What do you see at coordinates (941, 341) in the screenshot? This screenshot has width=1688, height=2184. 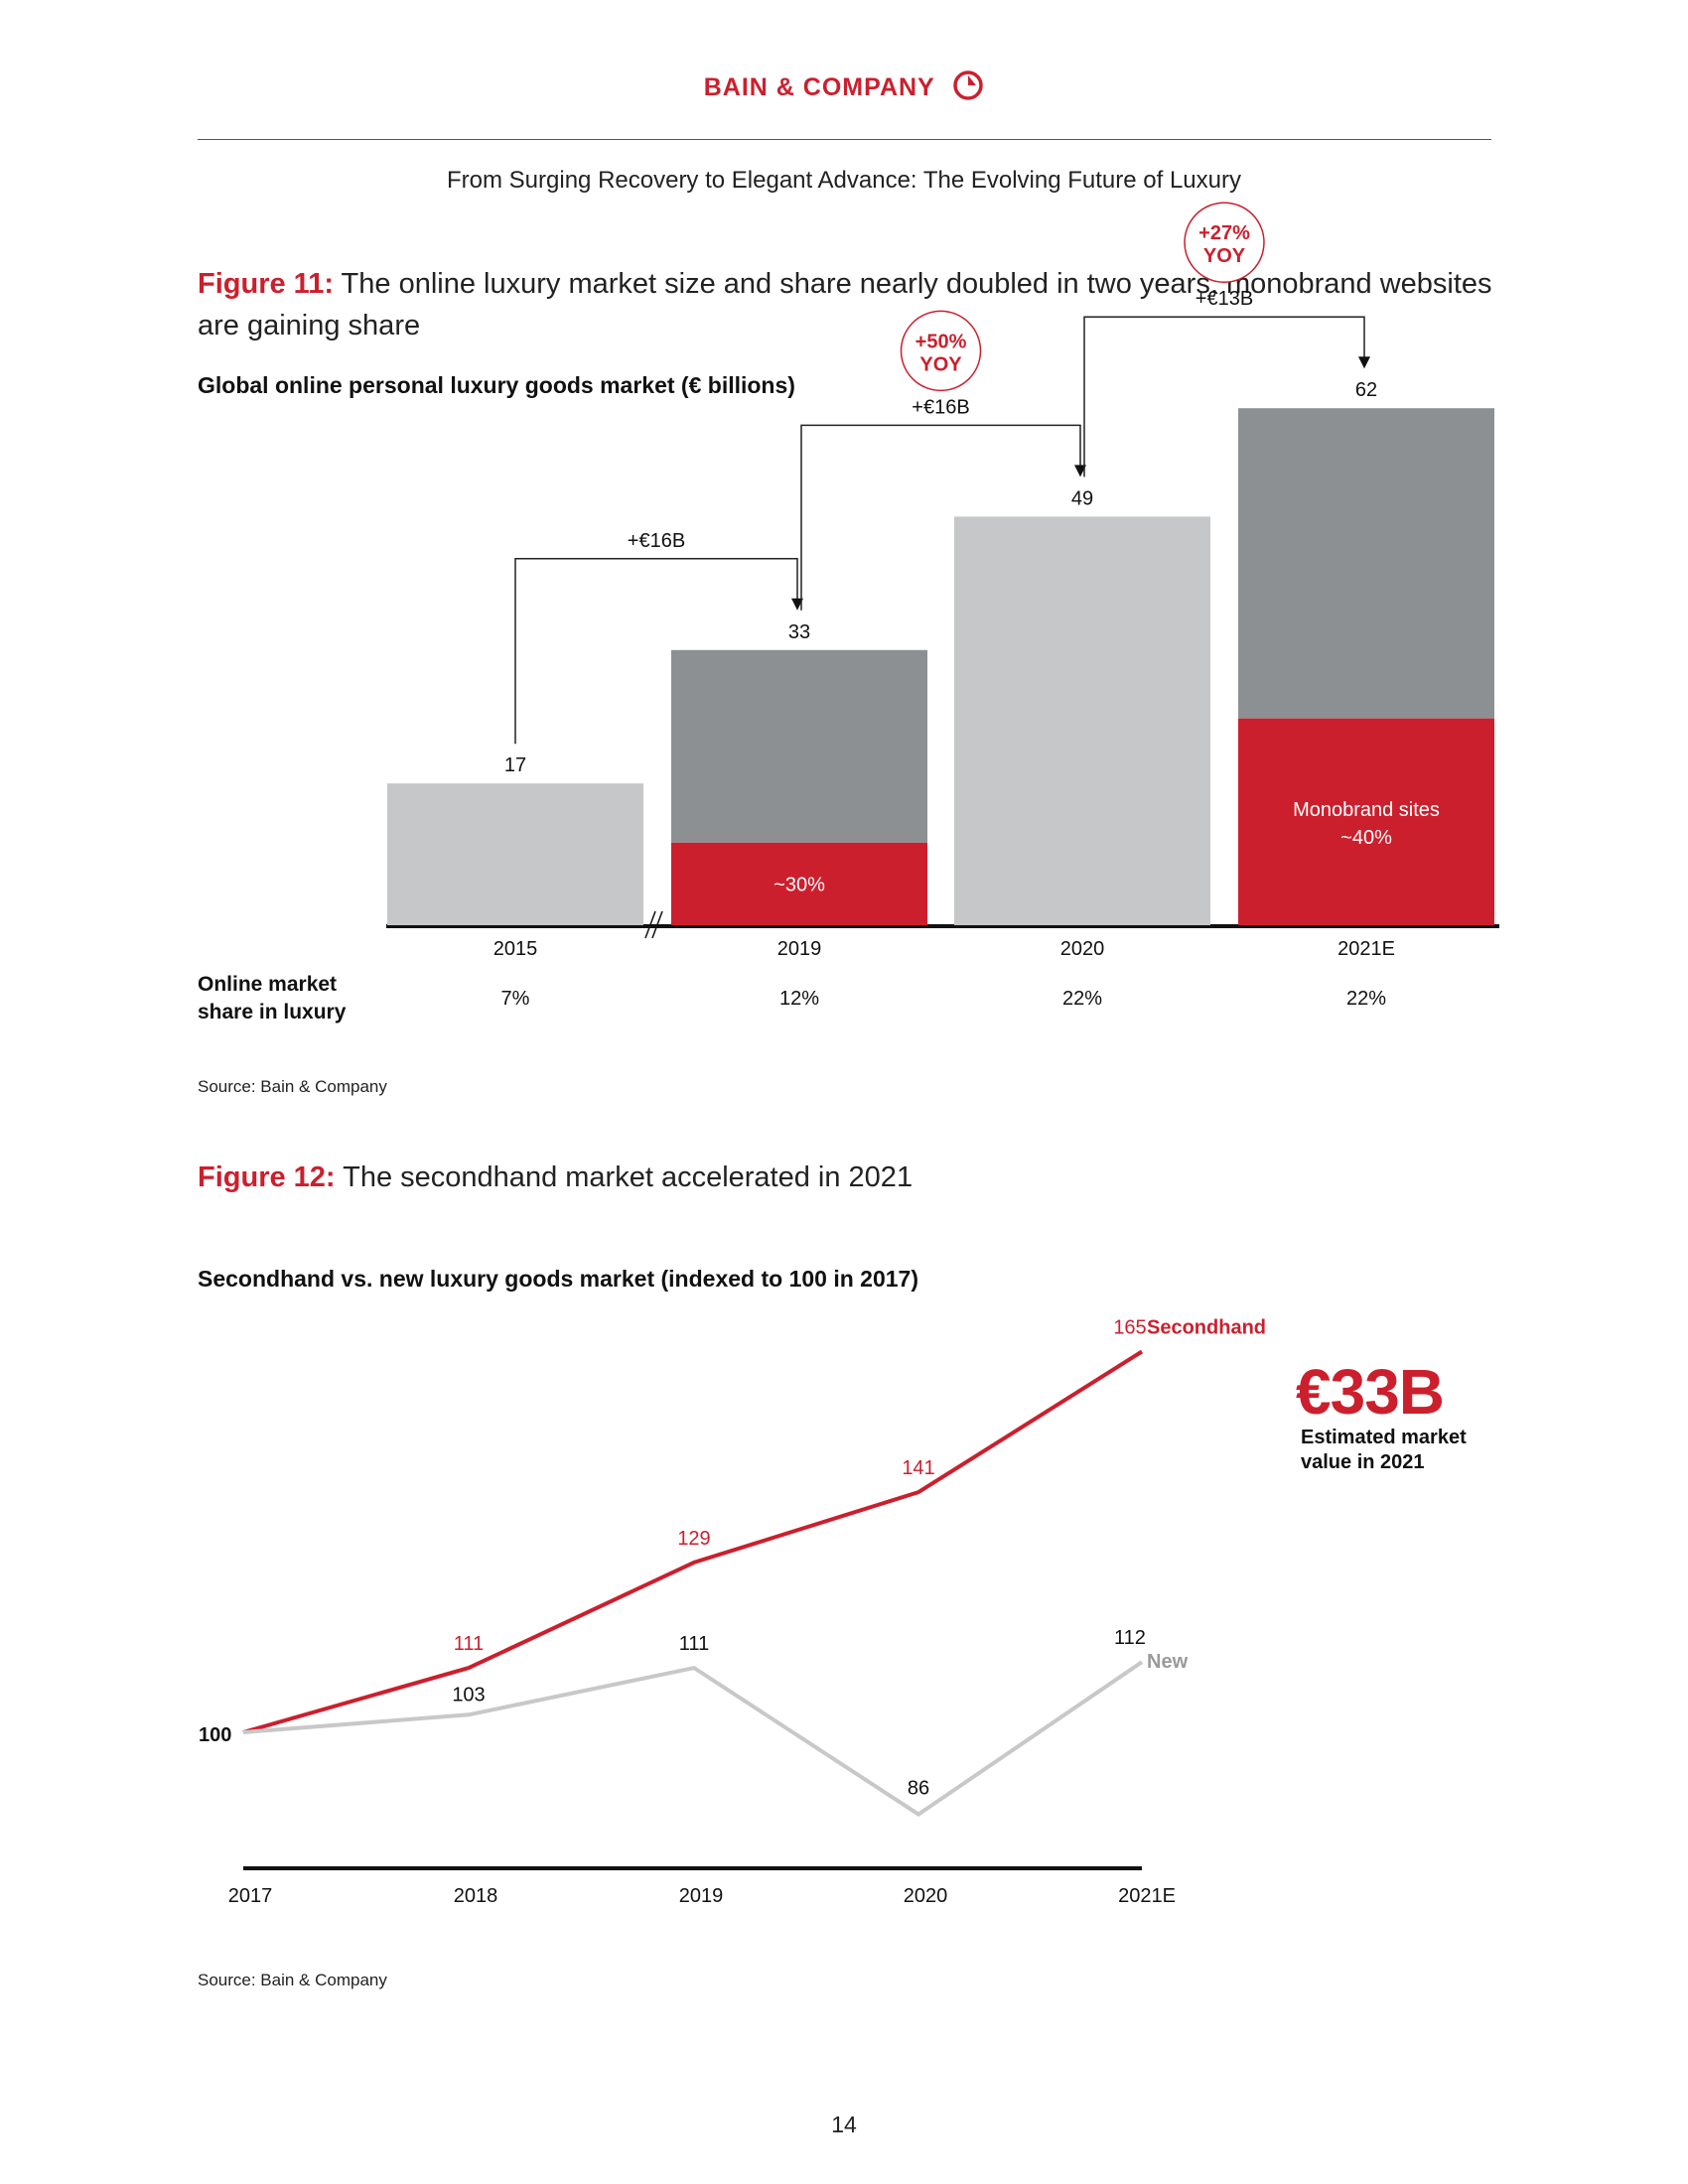 I see `yoy-badge-value: +50%` at bounding box center [941, 341].